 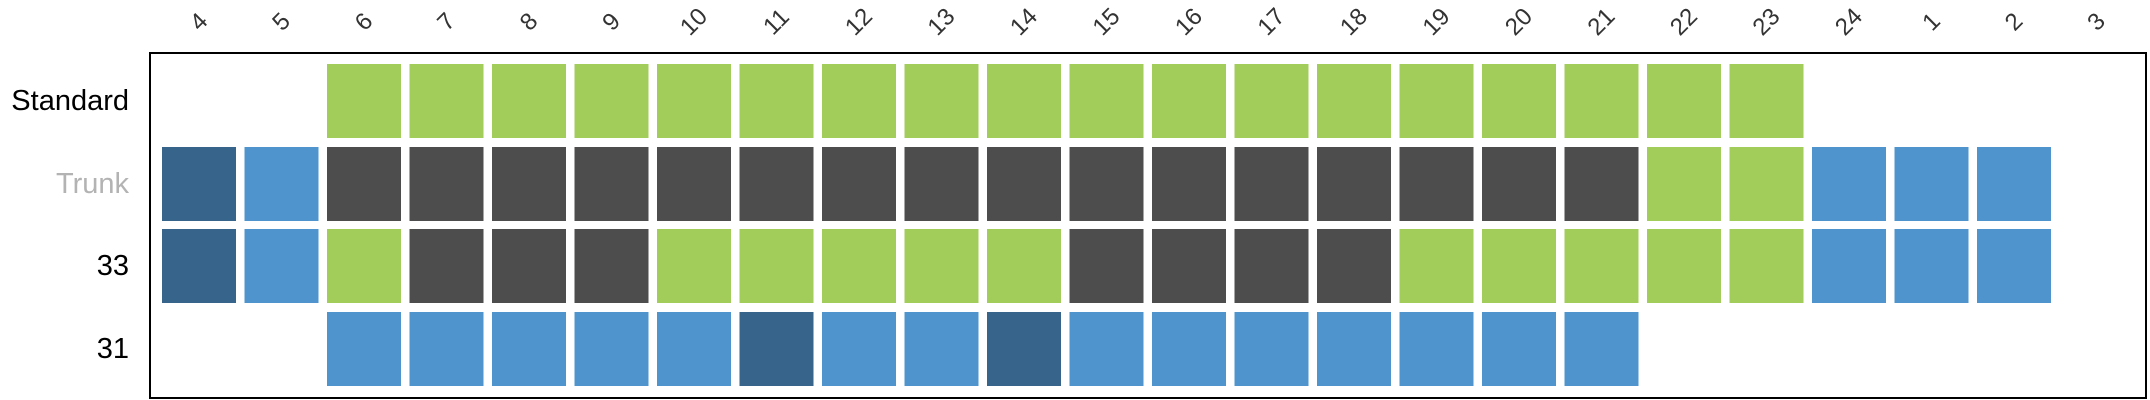 What do you see at coordinates (611, 22) in the screenshot?
I see `column-label: 9` at bounding box center [611, 22].